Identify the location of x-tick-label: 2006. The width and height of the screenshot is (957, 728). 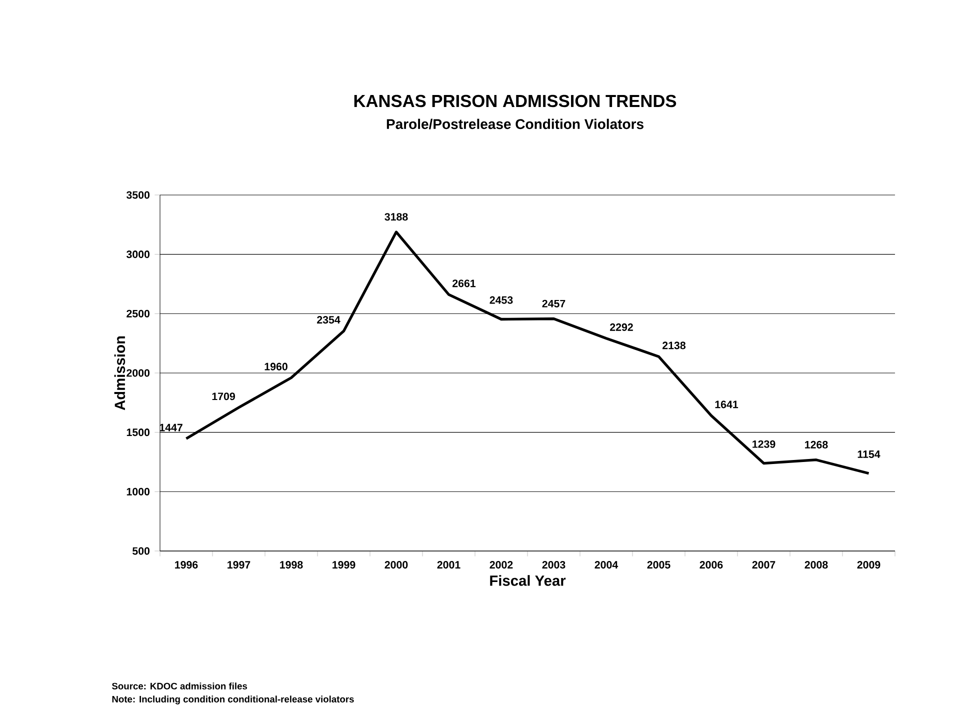
(711, 565).